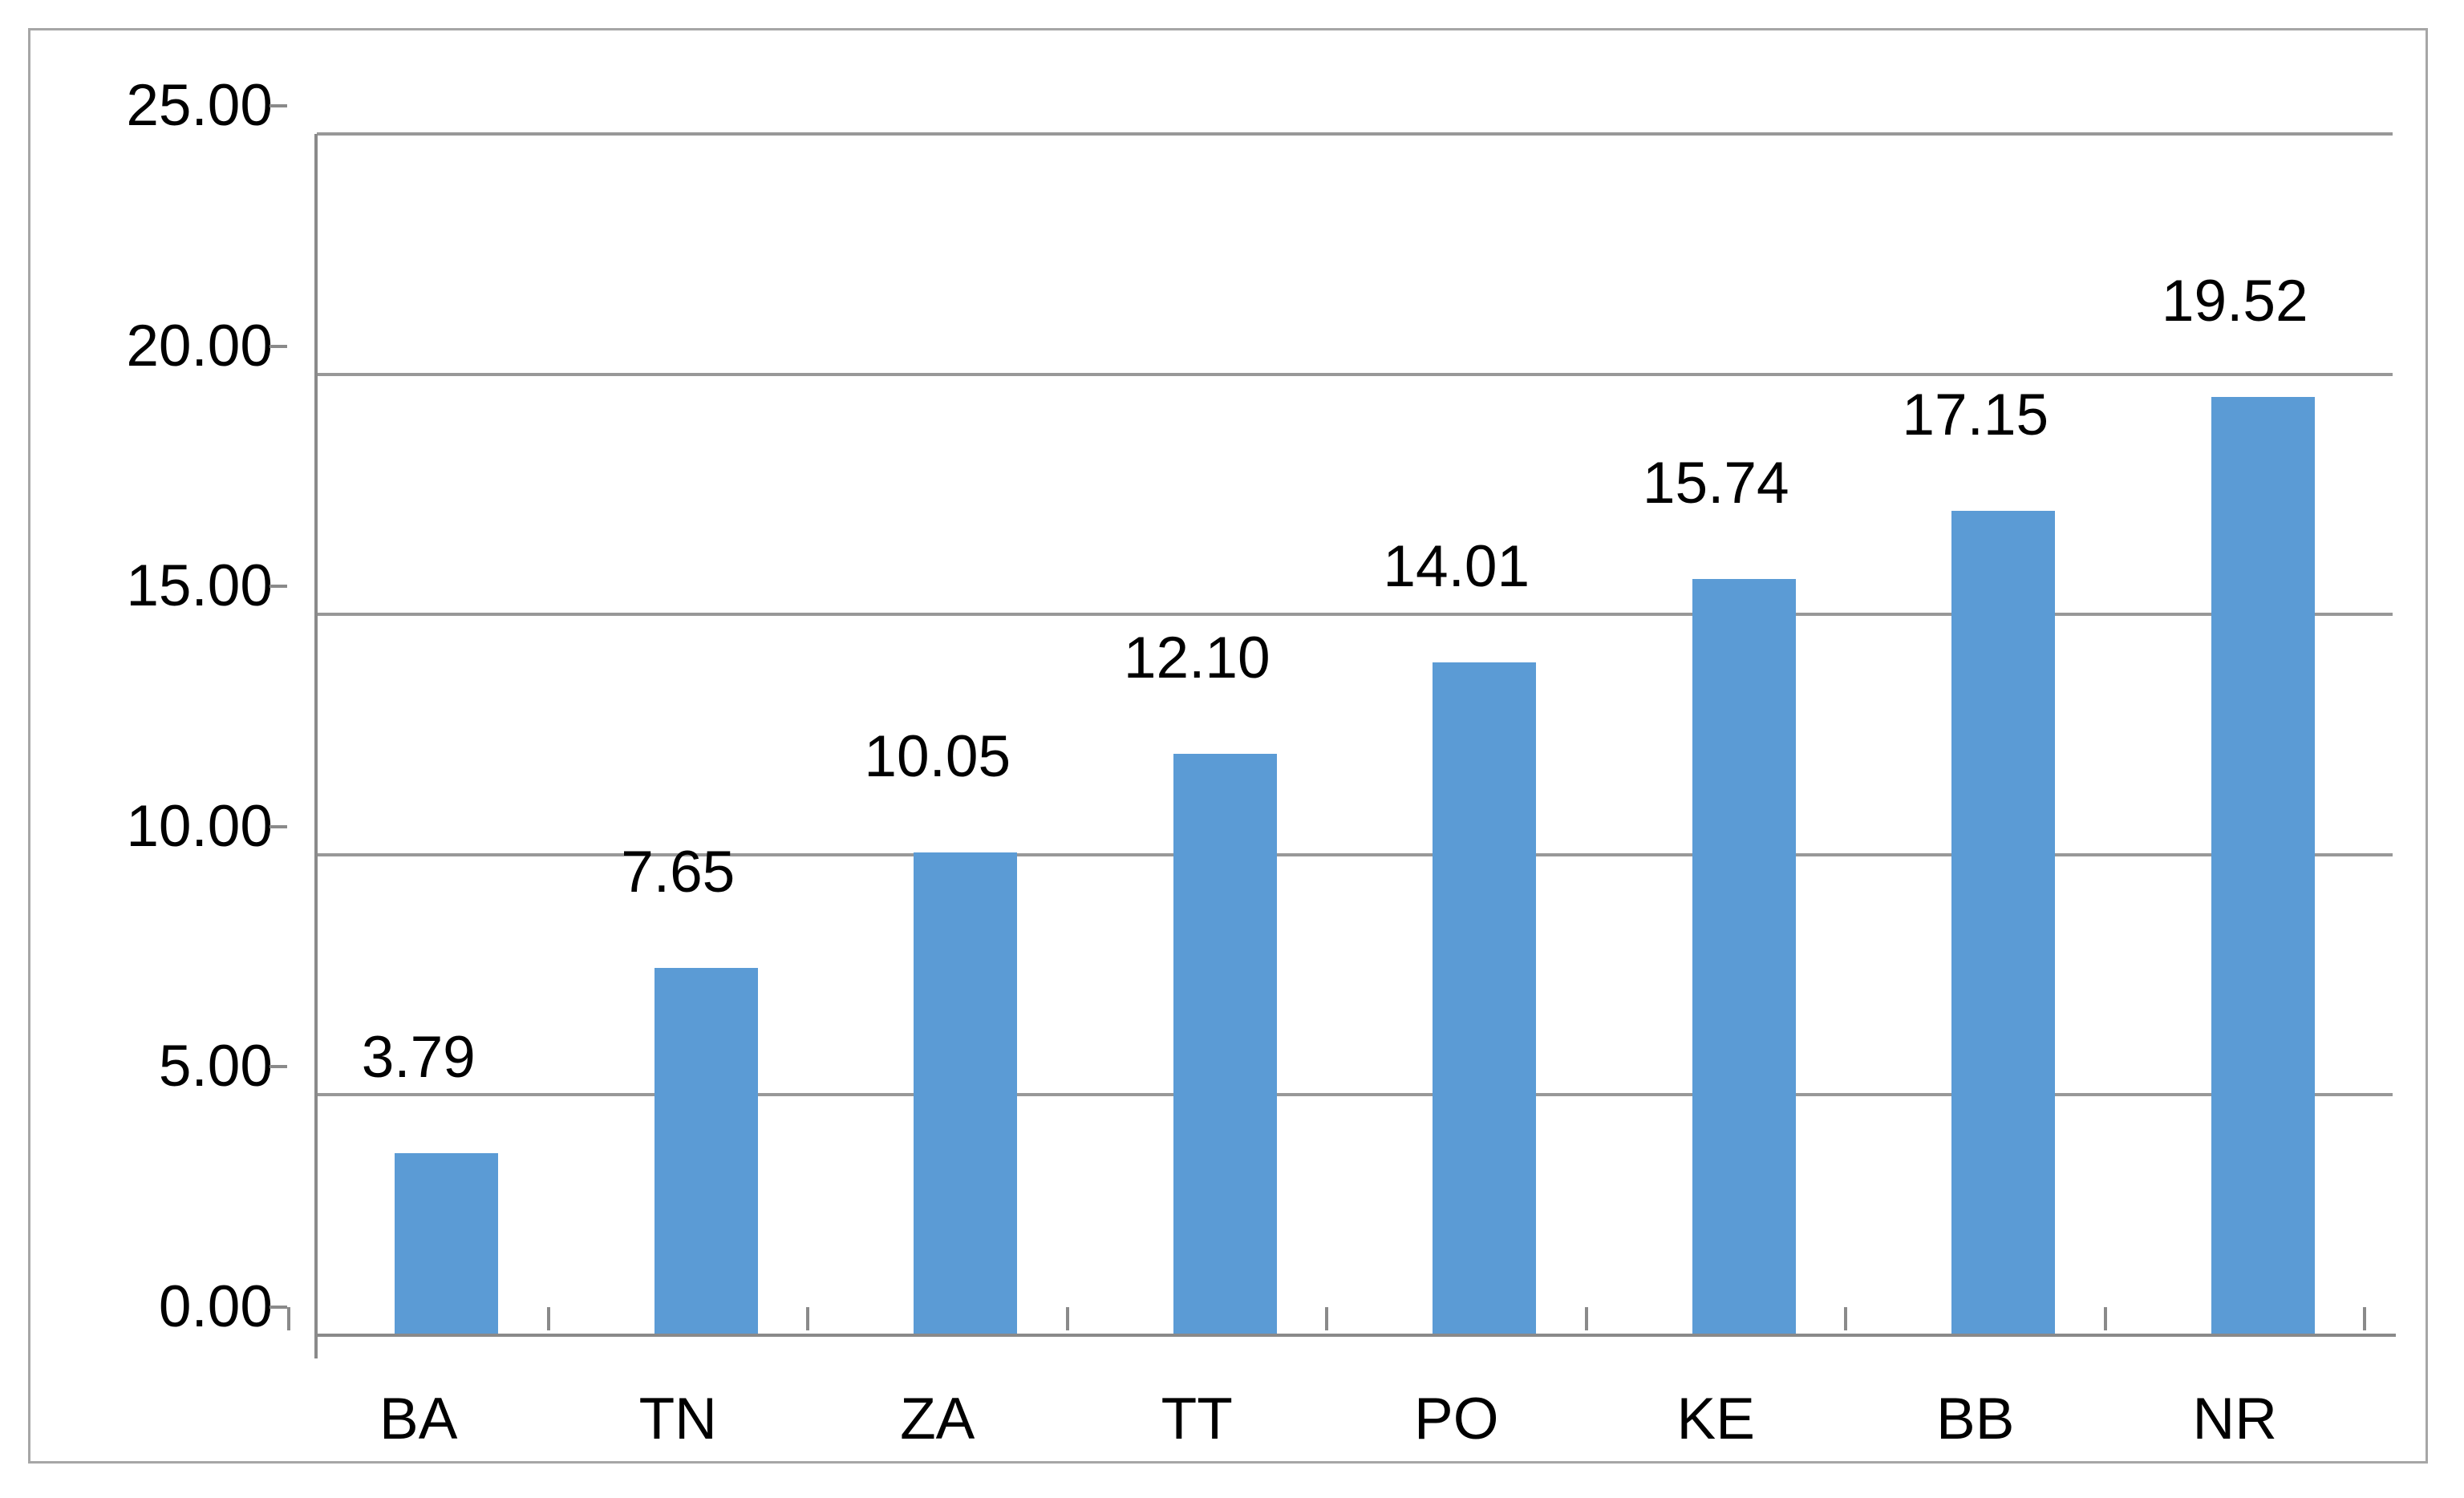 The image size is (2464, 1498). Describe the element at coordinates (2234, 1419) in the screenshot. I see `category-label-NR: NR` at that location.